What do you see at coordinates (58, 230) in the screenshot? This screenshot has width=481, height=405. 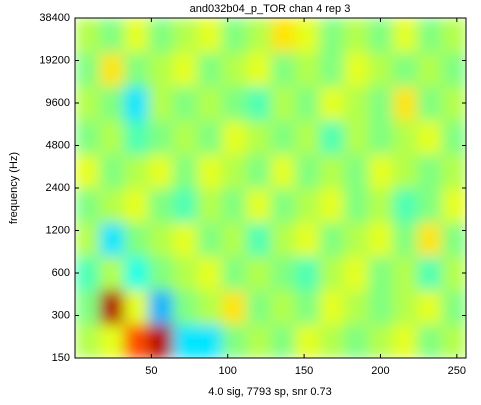 I see `y-tick-label: 1200` at bounding box center [58, 230].